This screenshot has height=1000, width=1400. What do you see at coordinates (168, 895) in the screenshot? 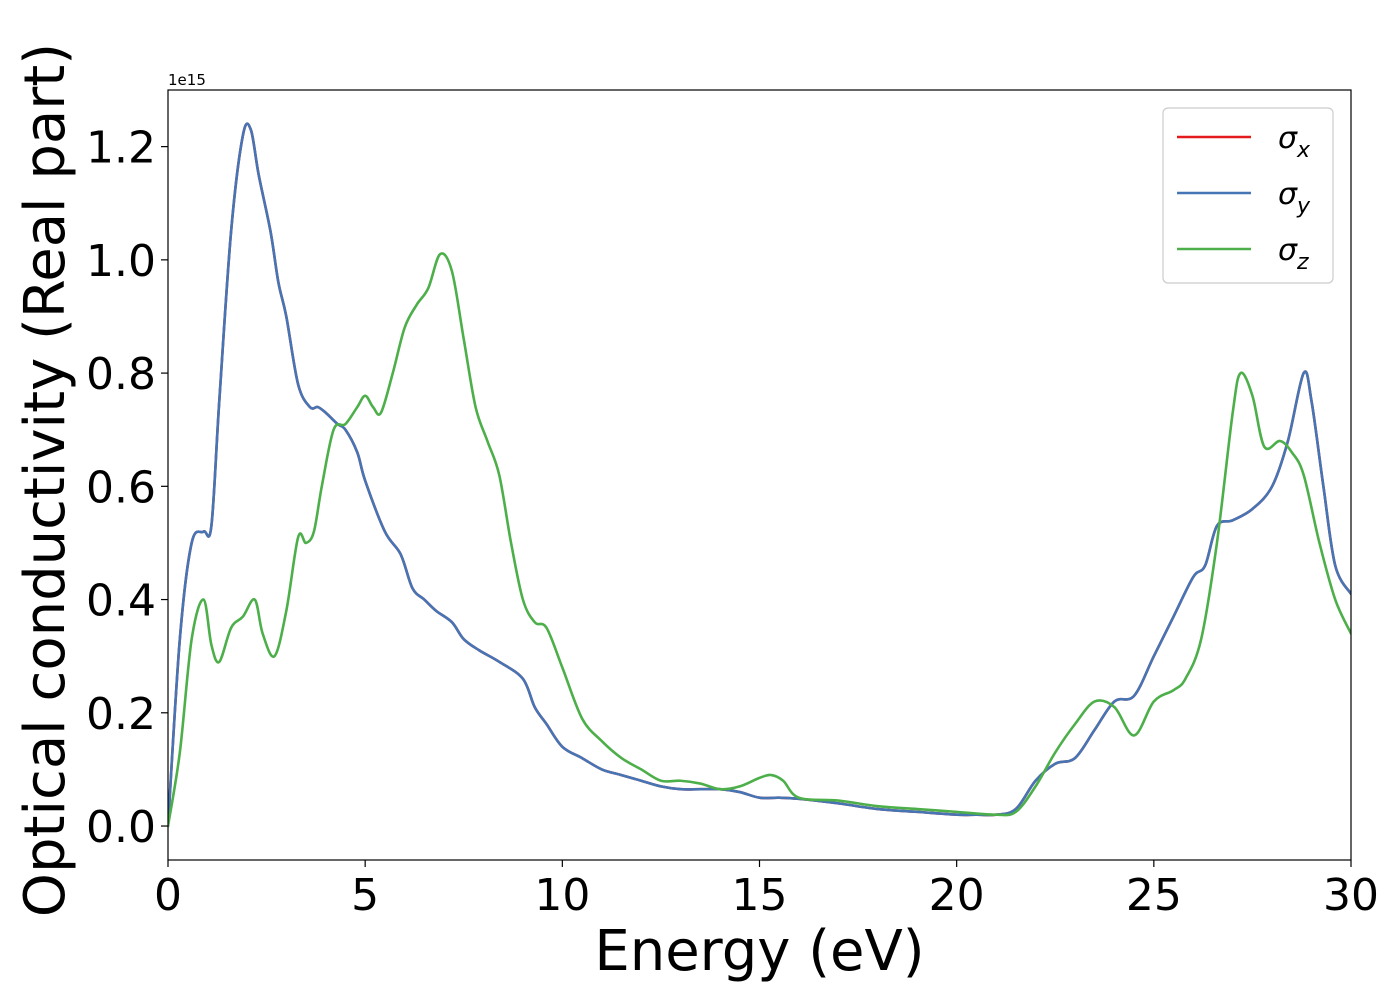
I see `x-tick-label: 0` at bounding box center [168, 895].